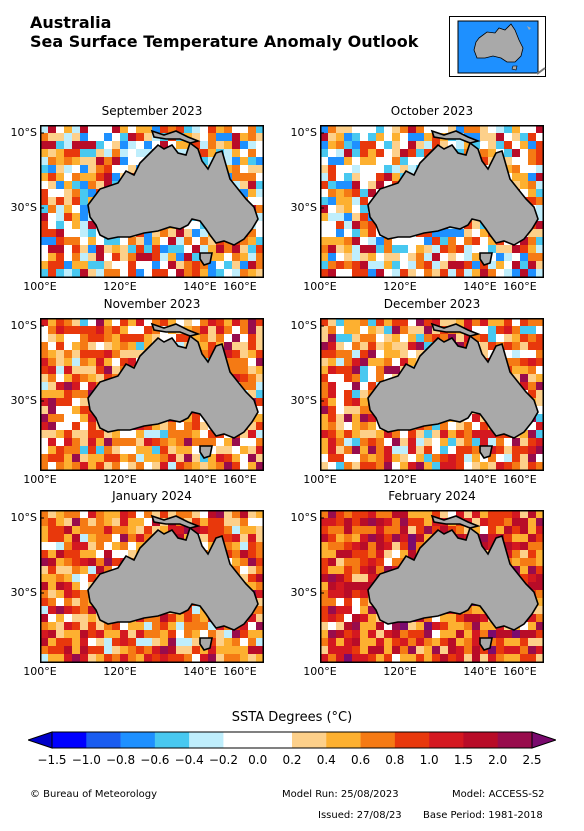 The height and width of the screenshot is (831, 584). What do you see at coordinates (463, 760) in the screenshot?
I see `colorbar-tick-label: 1.5` at bounding box center [463, 760].